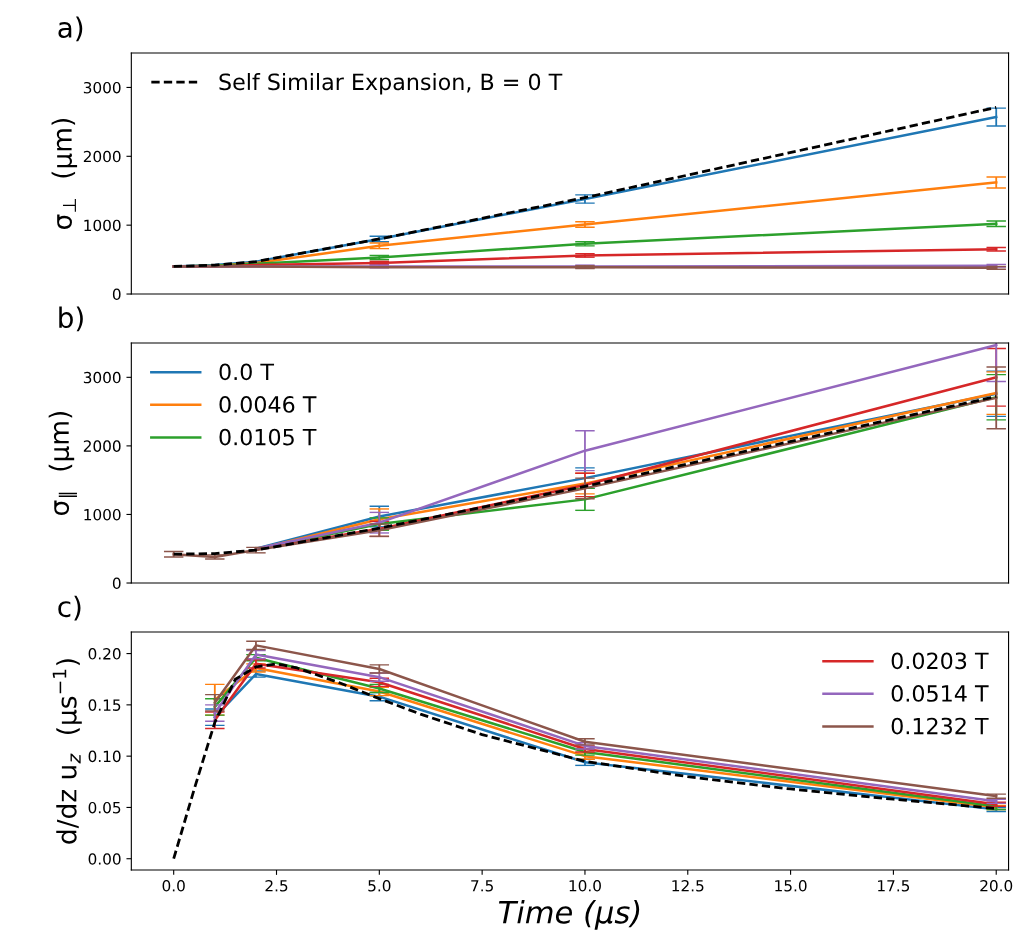 This screenshot has height=950, width=1026. I want to click on y-axis-title: σ$_{⊥}$ (μm), so click(64, 174).